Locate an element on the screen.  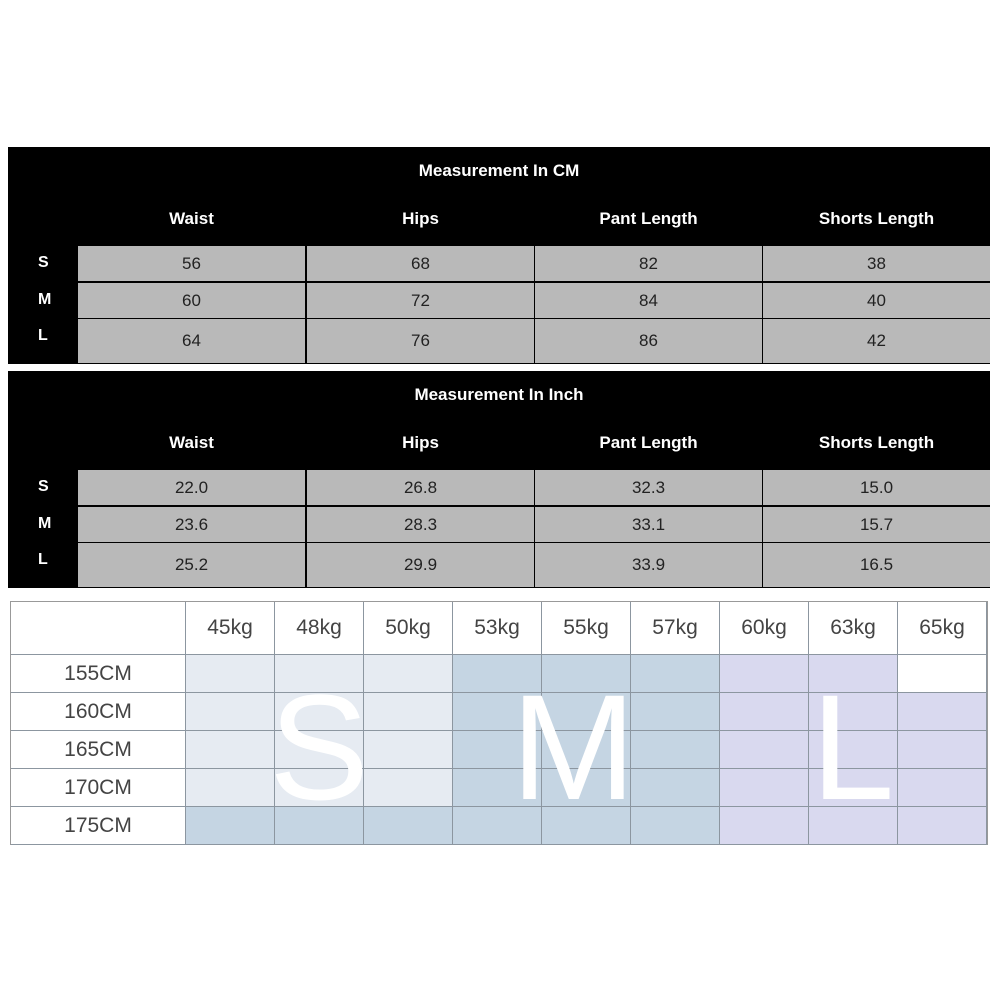
table-cell: 25.2 is located at coordinates (191, 565).